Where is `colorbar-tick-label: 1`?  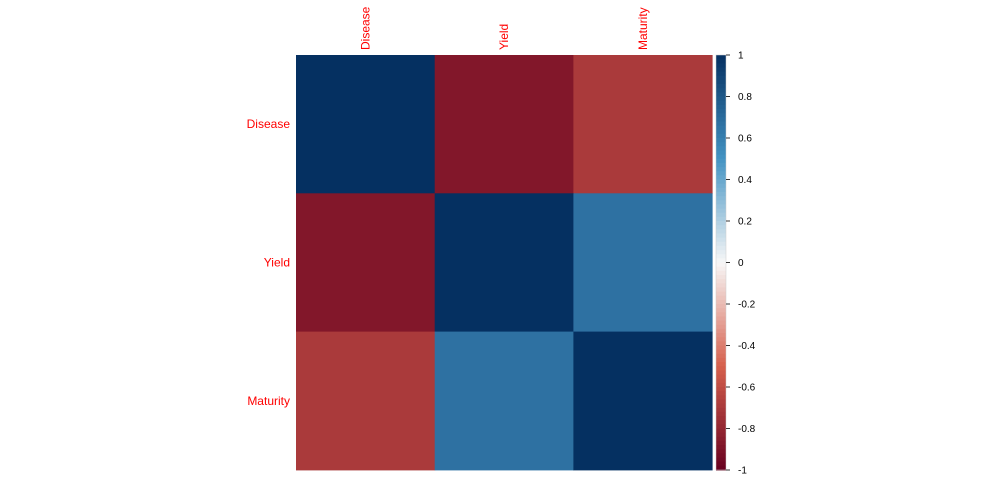
colorbar-tick-label: 1 is located at coordinates (741, 56).